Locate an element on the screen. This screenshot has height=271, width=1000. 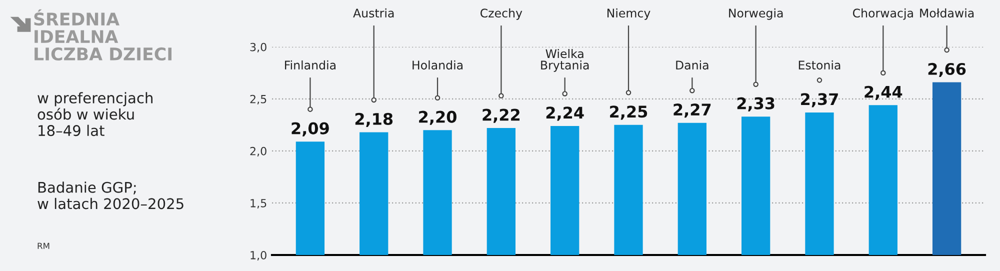
x-tick-label: Holandia is located at coordinates (437, 65).